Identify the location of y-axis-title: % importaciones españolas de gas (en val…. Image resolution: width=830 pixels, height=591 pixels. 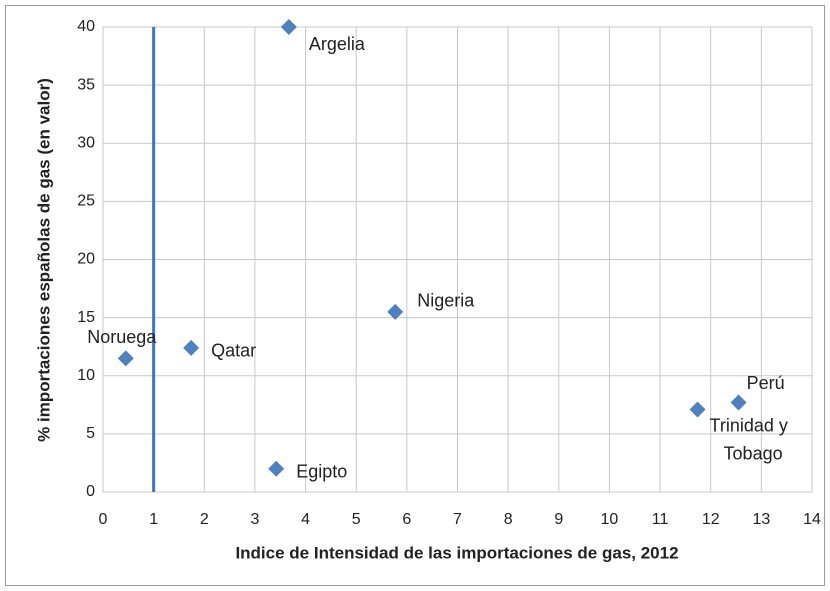
(43, 260).